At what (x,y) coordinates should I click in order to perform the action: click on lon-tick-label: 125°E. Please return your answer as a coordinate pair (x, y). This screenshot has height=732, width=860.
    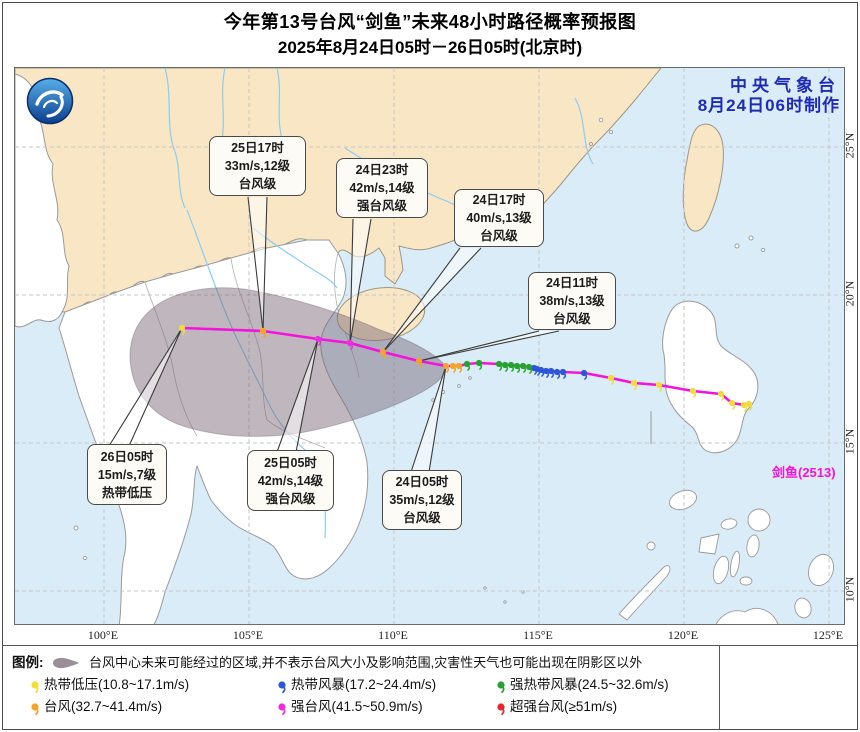
    Looking at the image, I should click on (828, 635).